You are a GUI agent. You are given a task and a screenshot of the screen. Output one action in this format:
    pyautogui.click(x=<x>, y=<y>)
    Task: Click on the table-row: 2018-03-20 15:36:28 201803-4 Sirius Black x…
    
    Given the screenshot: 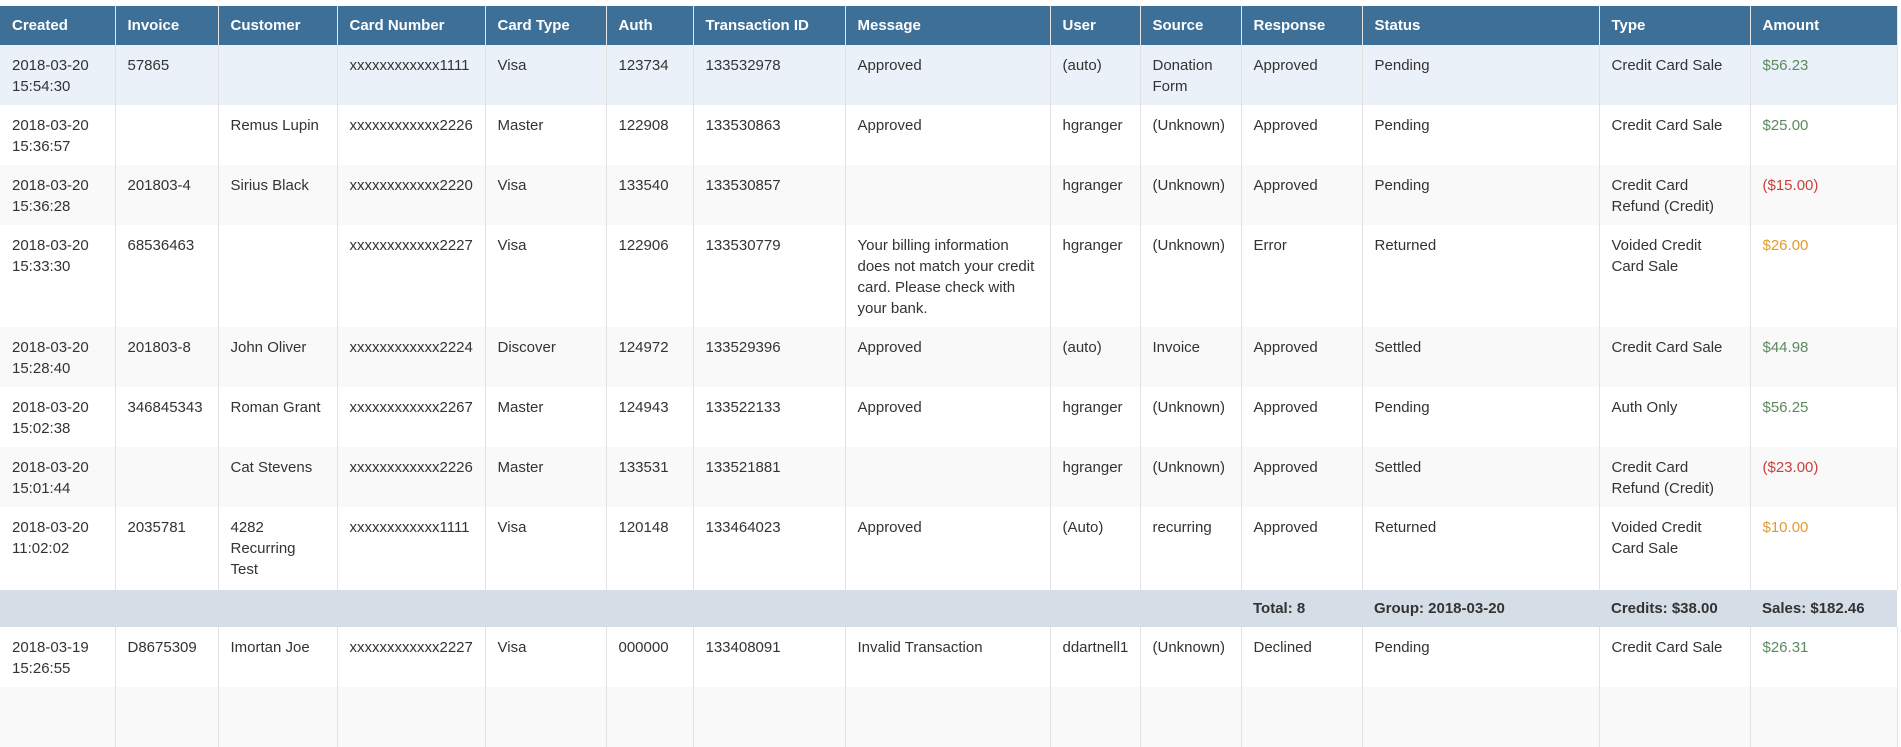 What is the action you would take?
    pyautogui.click(x=949, y=195)
    